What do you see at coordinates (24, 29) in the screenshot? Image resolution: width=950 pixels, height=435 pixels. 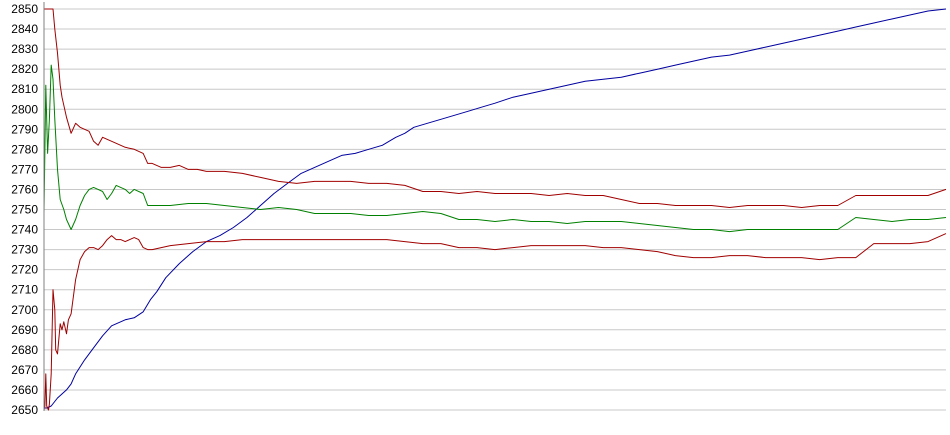 I see `y-tick-label: 2840` at bounding box center [24, 29].